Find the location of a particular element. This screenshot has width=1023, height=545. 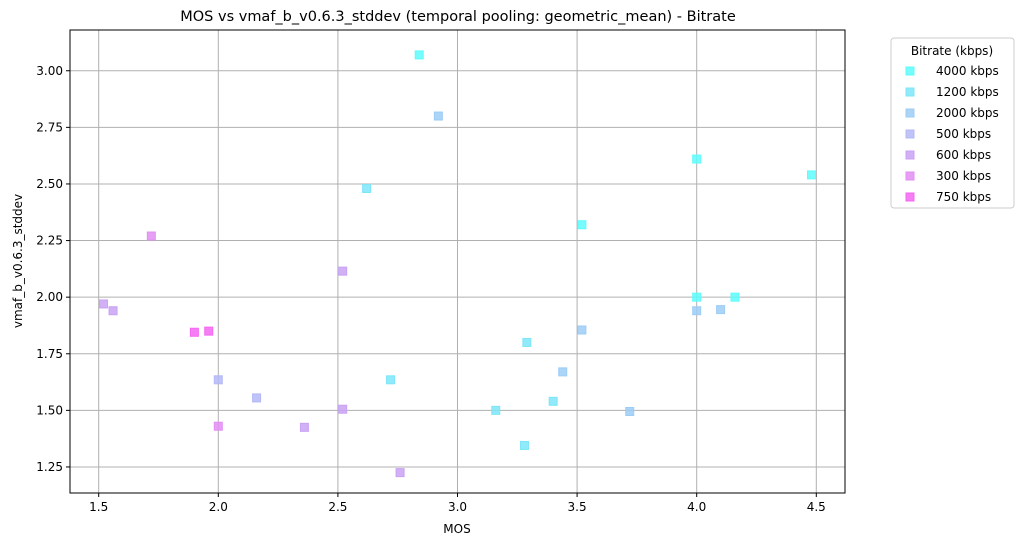

x-tick-label: 4.0 is located at coordinates (696, 507).